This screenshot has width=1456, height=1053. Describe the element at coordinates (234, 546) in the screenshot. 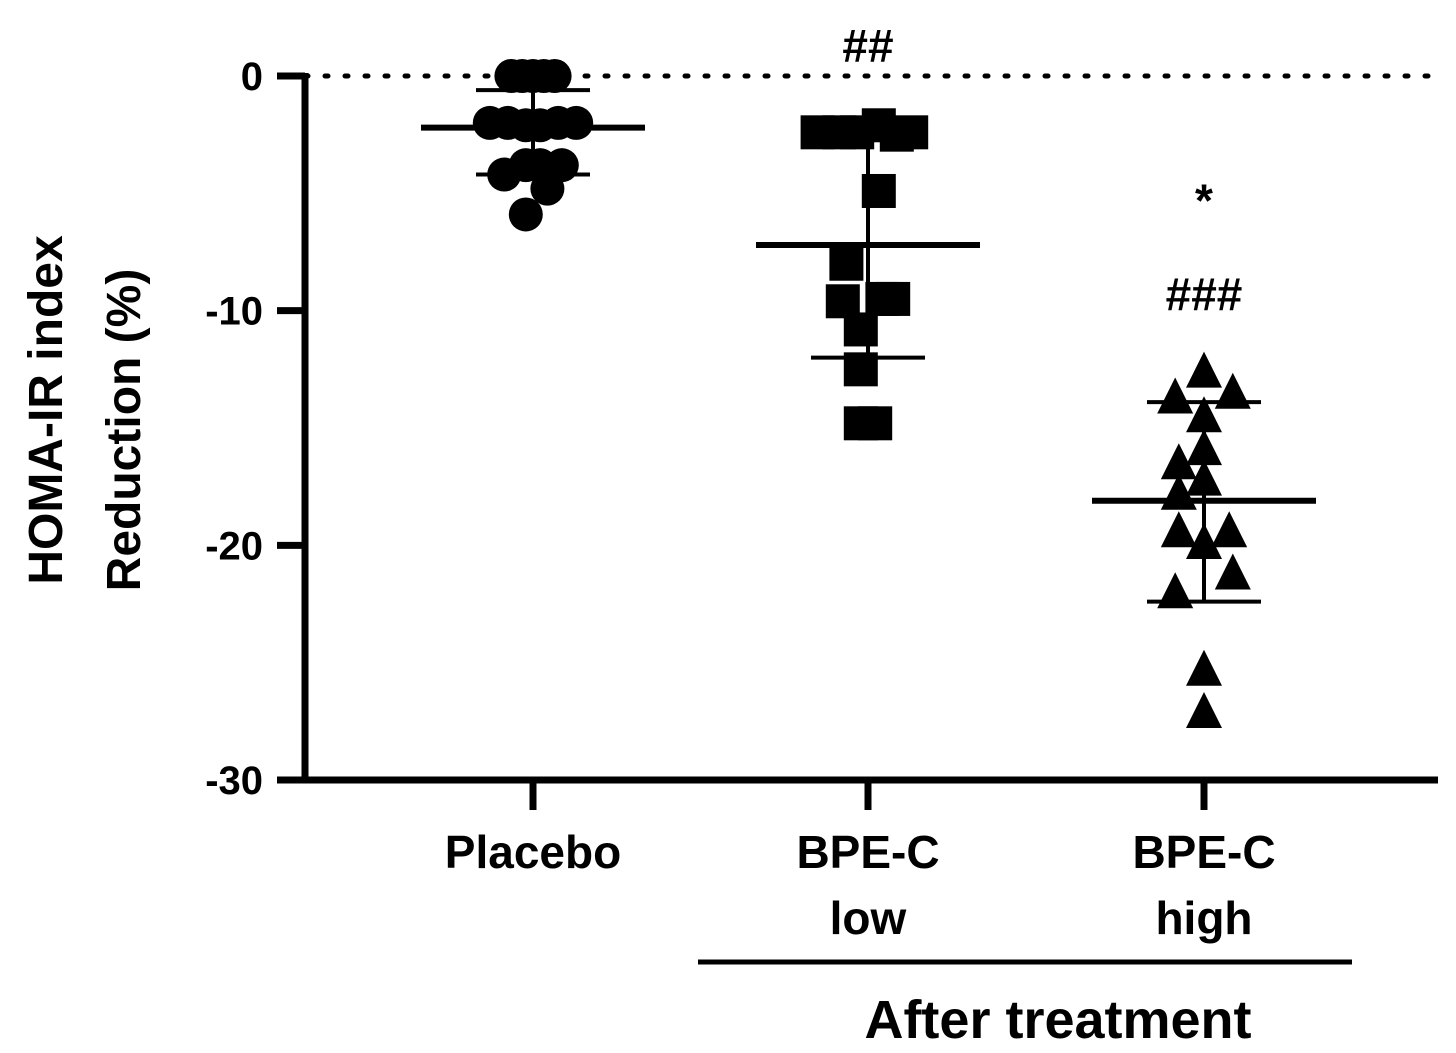

I see `y-tick-label: -20` at that location.